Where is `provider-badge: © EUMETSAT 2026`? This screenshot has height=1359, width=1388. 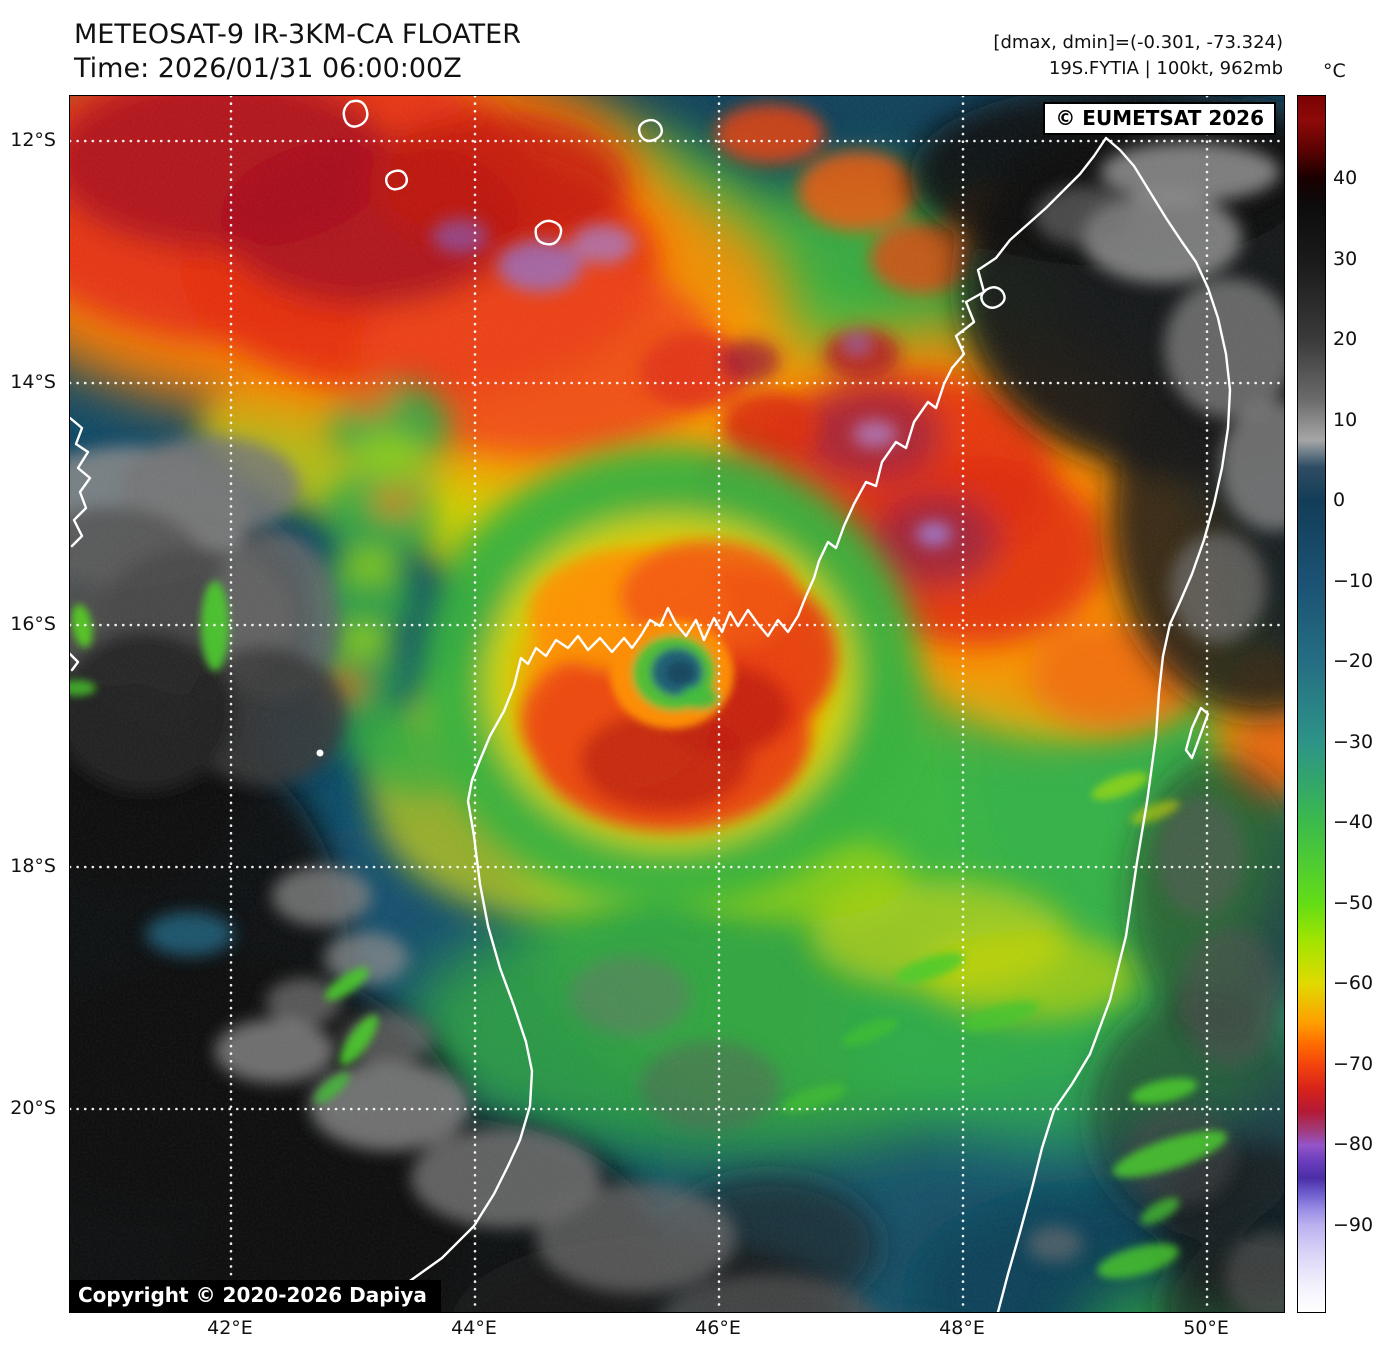
provider-badge: © EUMETSAT 2026 is located at coordinates (1159, 118).